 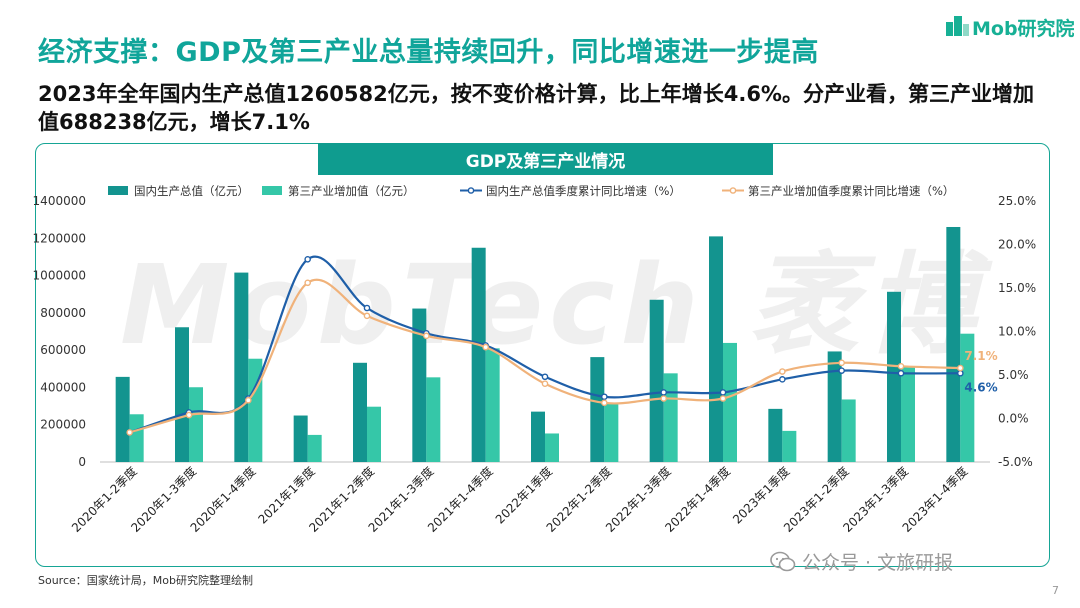 What do you see at coordinates (1023, 28) in the screenshot?
I see `logo-text: Mob研究院` at bounding box center [1023, 28].